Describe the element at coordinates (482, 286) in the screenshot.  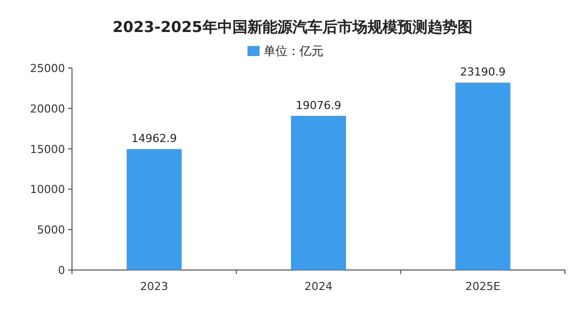
I see `x-tick-label: 2025E` at that location.